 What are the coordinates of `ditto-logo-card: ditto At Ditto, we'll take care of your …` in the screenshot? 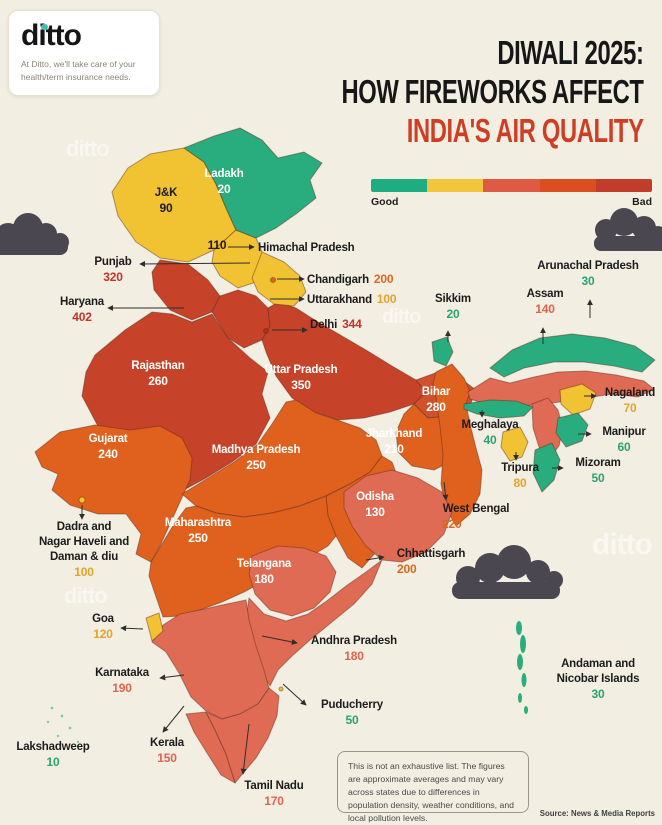 It's located at (84, 53).